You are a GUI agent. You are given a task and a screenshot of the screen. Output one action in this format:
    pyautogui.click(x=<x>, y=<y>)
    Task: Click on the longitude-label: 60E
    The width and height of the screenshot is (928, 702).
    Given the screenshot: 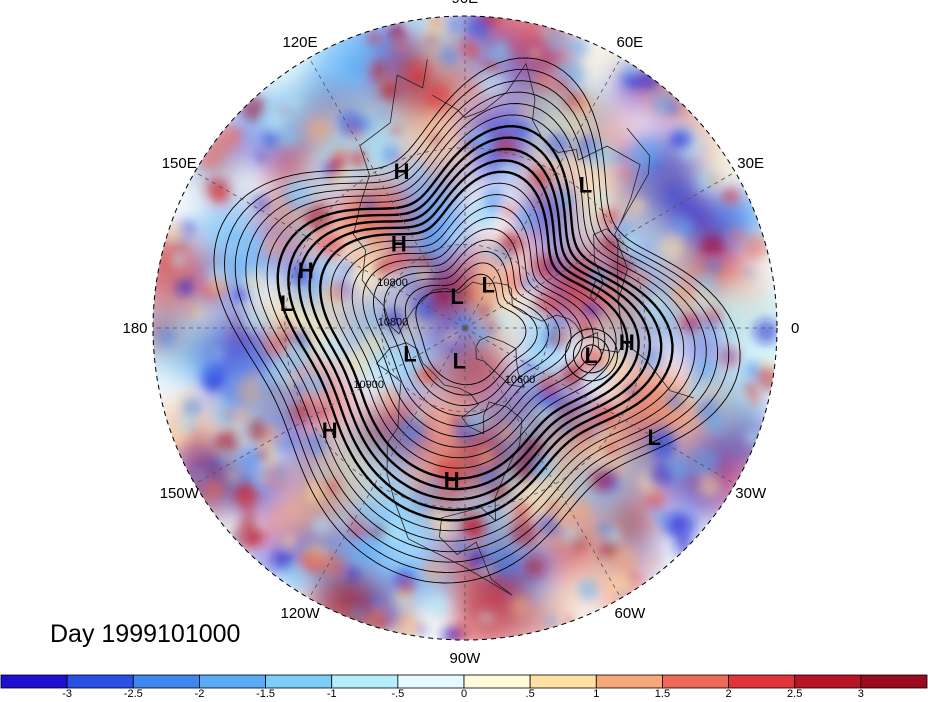 What is the action you would take?
    pyautogui.click(x=630, y=42)
    